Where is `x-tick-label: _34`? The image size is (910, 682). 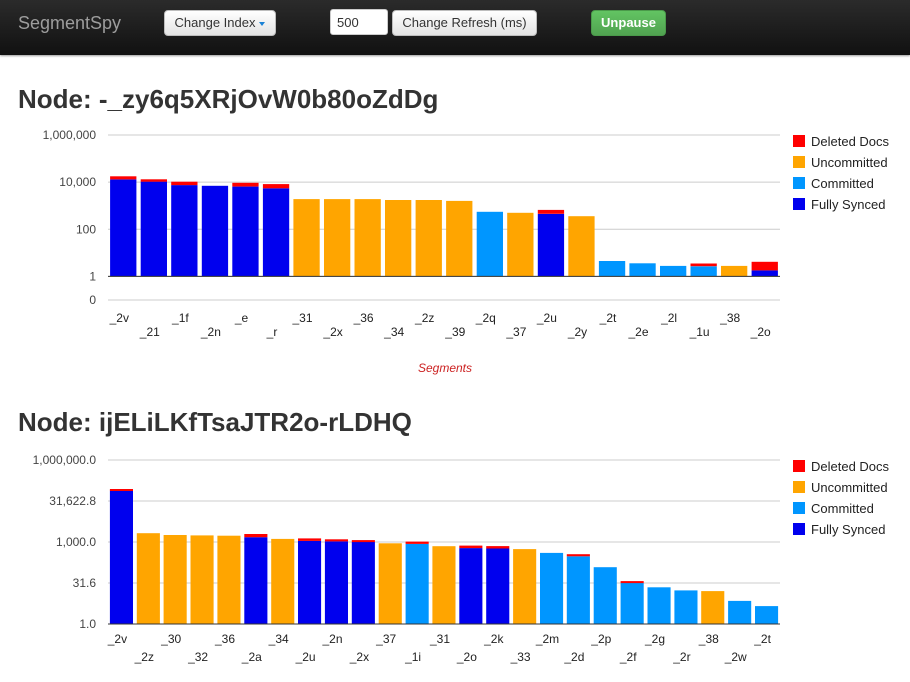
x-tick-label: _34 is located at coordinates (393, 332).